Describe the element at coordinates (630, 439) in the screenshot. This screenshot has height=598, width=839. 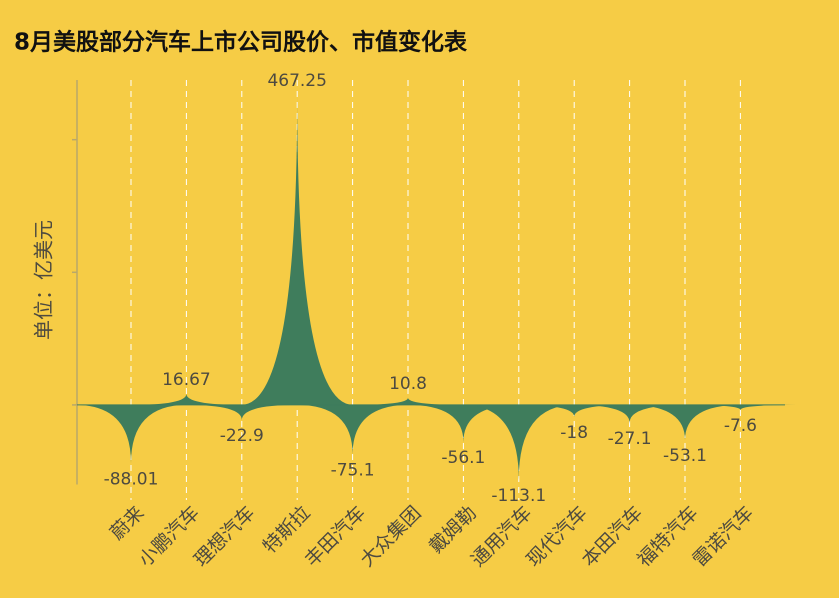
I see `value-label: -27.1` at that location.